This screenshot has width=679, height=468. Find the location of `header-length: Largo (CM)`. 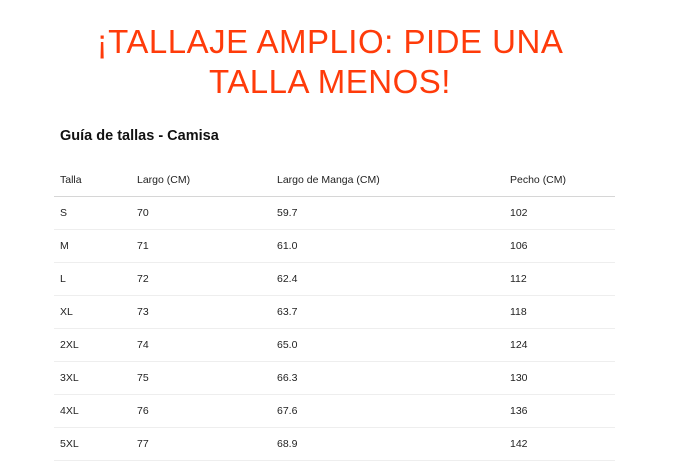

header-length: Largo (CM) is located at coordinates (201, 180).